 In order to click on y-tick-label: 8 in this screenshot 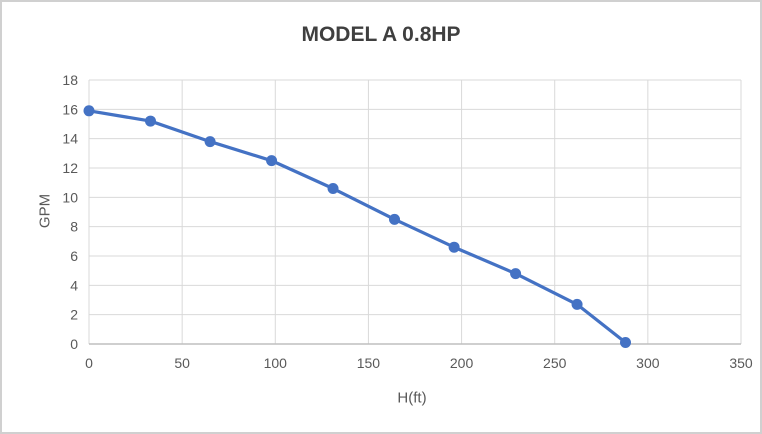, I will do `click(74, 227)`.